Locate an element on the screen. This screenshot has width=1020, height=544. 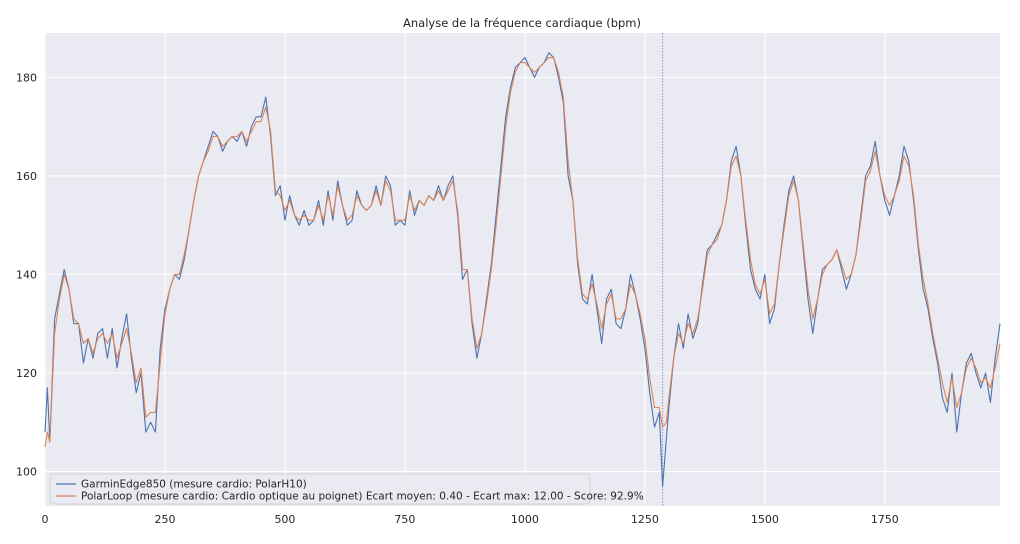
legend-box is located at coordinates (320, 489).